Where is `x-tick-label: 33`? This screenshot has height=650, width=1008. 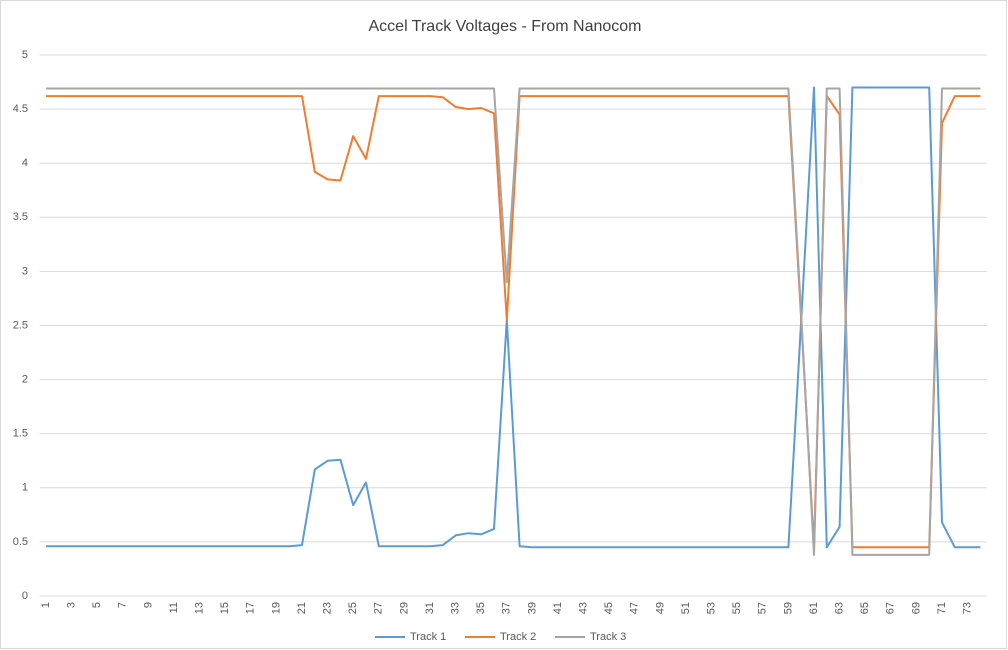
x-tick-label: 33 is located at coordinates (456, 608).